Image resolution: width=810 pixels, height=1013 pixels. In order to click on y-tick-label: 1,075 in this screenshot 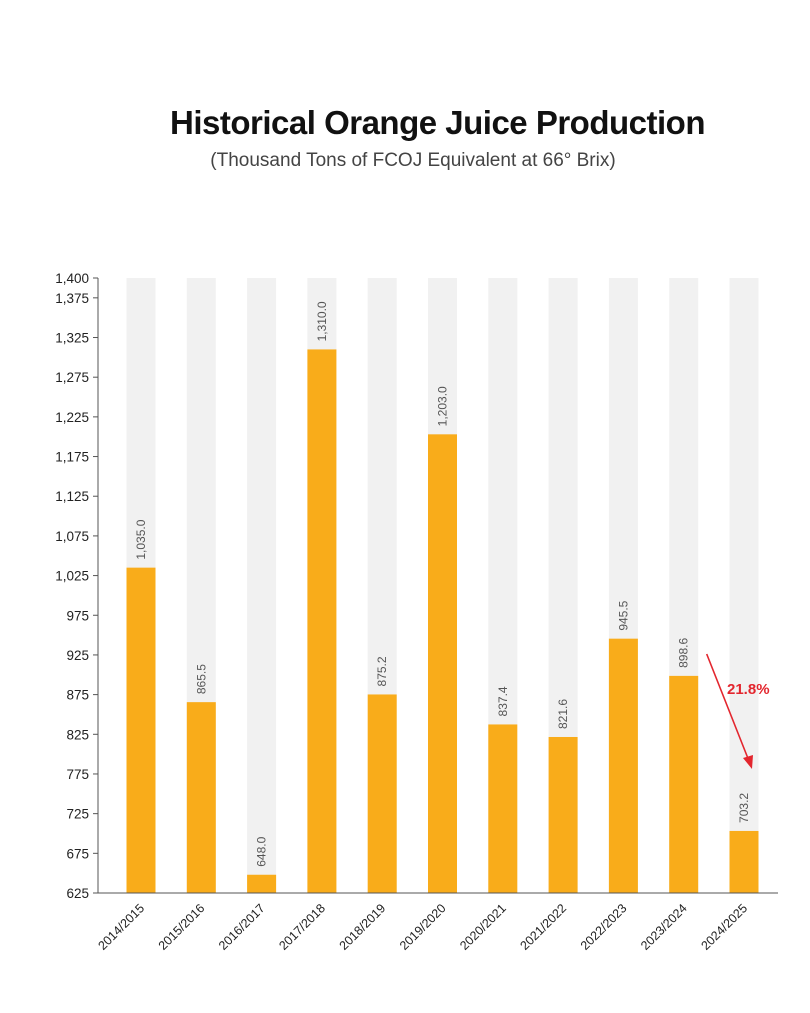, I will do `click(72, 536)`.